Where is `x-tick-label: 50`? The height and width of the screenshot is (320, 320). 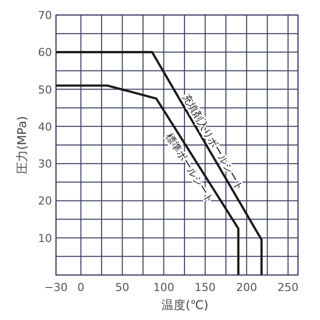 x-tick-label: 50 is located at coordinates (122, 287).